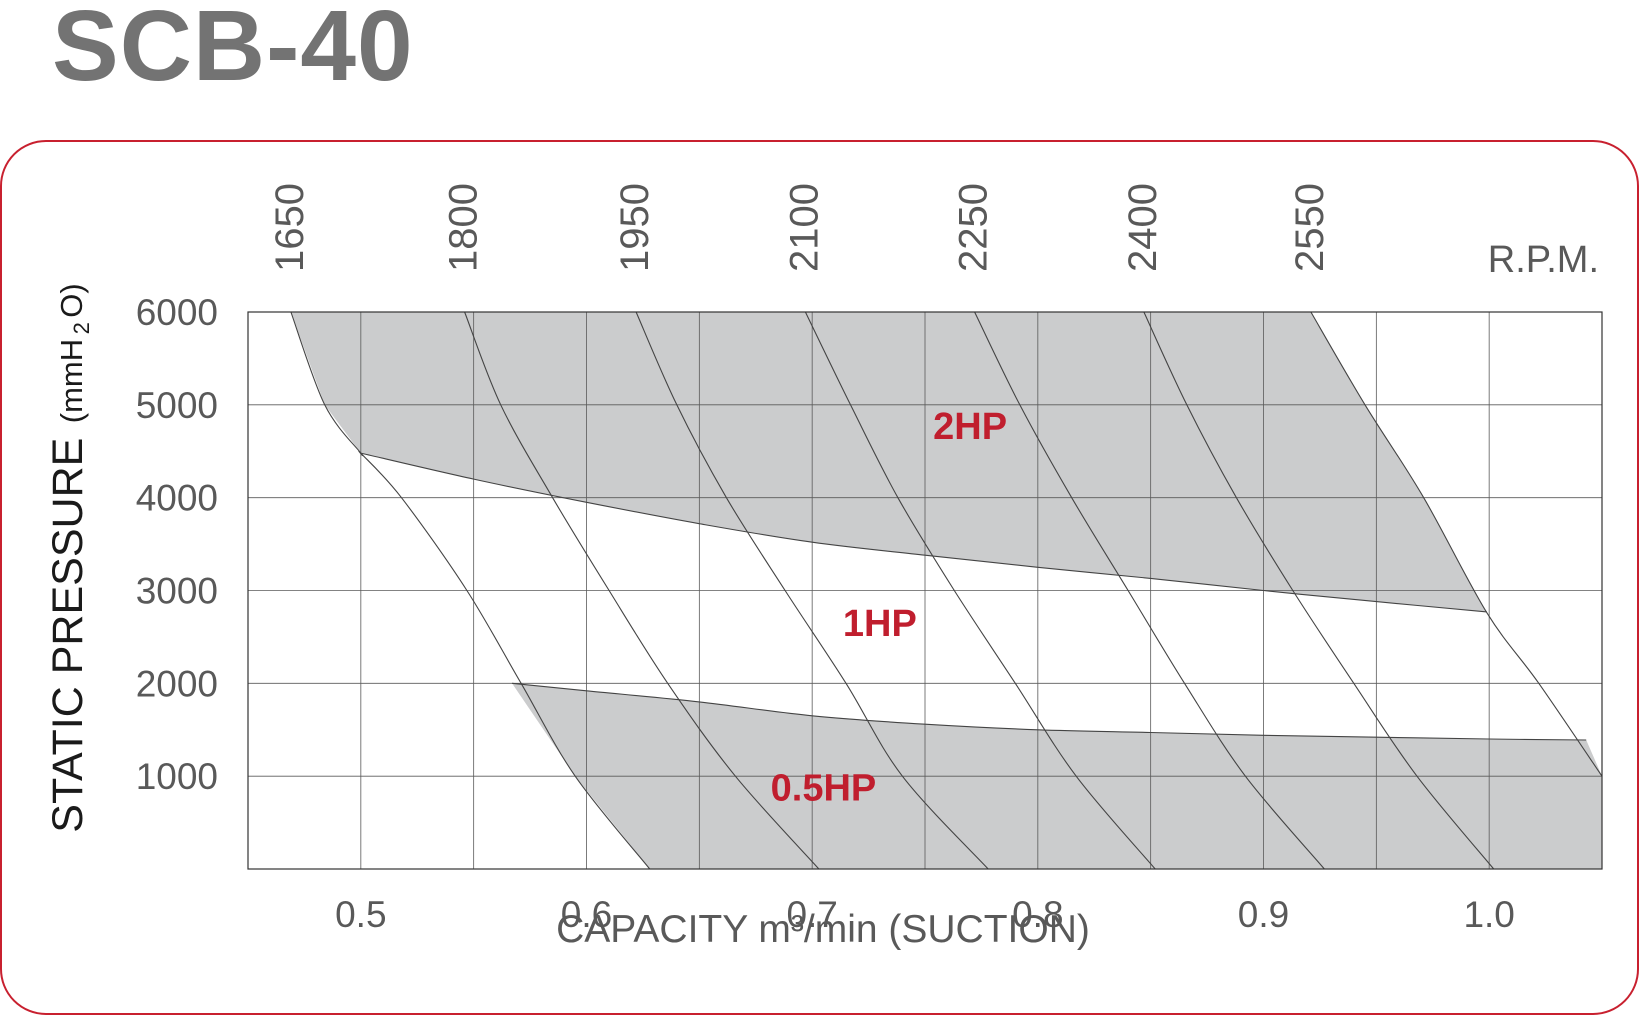  I want to click on power-region-labels: 2HP 1HP 0.5HP, so click(889, 607).